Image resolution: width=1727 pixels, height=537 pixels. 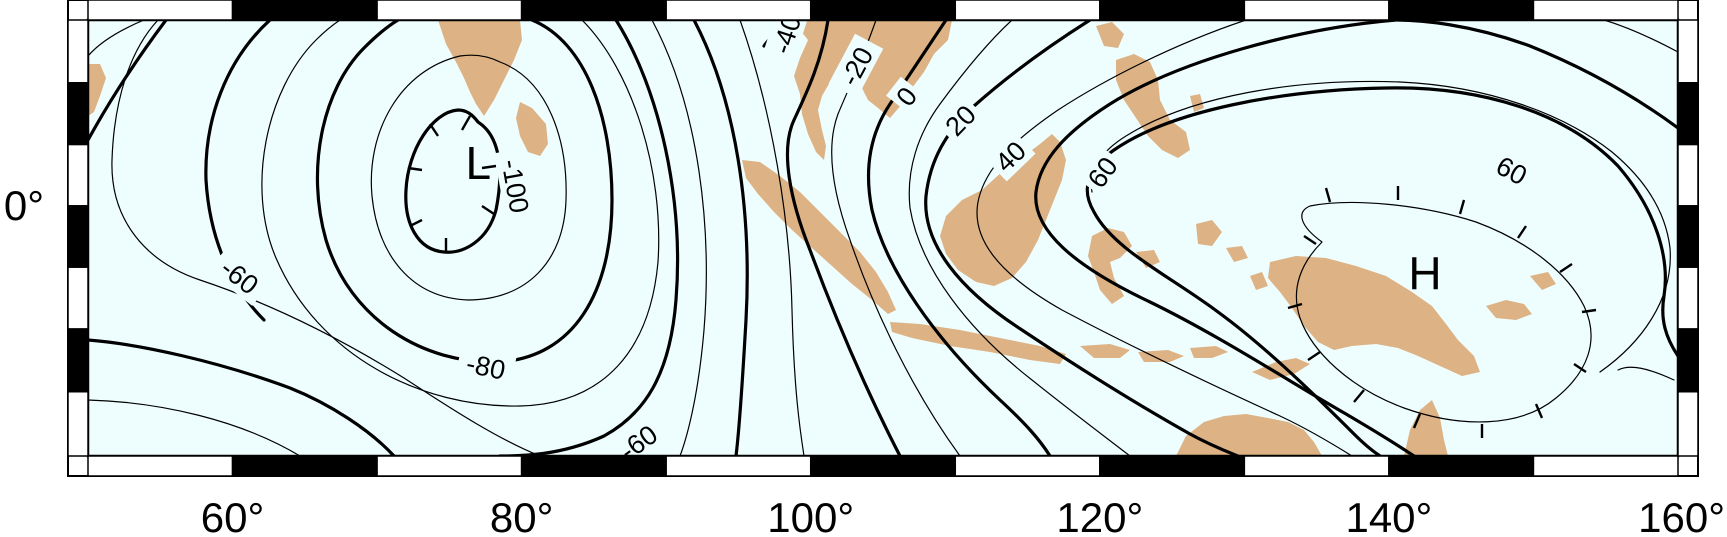 What do you see at coordinates (1424, 273) in the screenshot?
I see `high-marker: H` at bounding box center [1424, 273].